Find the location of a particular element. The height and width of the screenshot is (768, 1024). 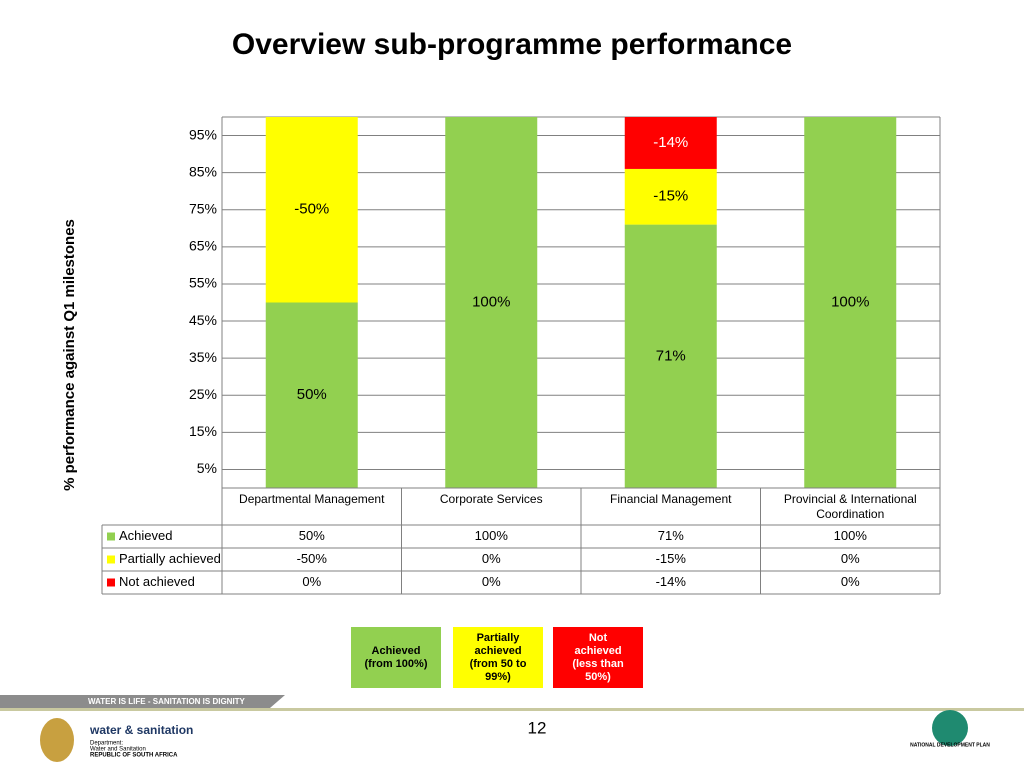

key-text: 99%) is located at coordinates (498, 677).